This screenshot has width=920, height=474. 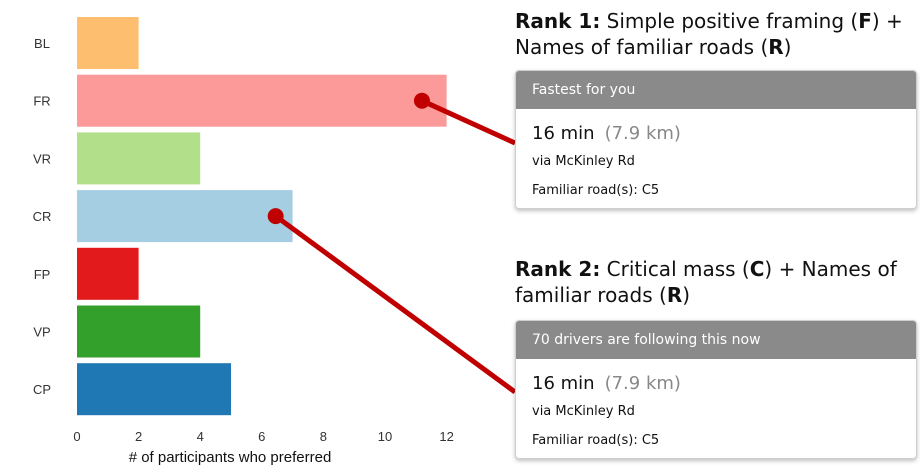 What do you see at coordinates (591, 295) in the screenshot?
I see `rank-2-title-line2: familiar roads (` at bounding box center [591, 295].